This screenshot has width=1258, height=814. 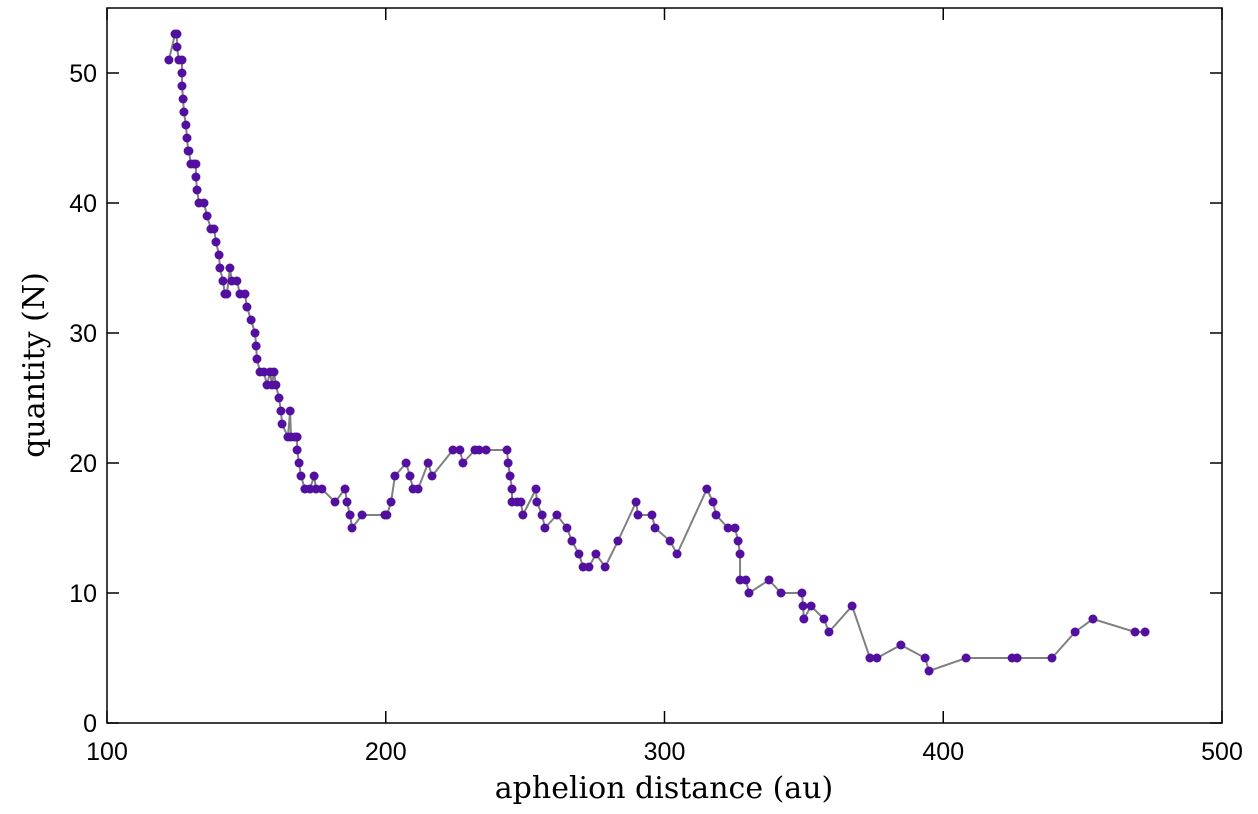 What do you see at coordinates (943, 752) in the screenshot?
I see `x-tick-label: 400` at bounding box center [943, 752].